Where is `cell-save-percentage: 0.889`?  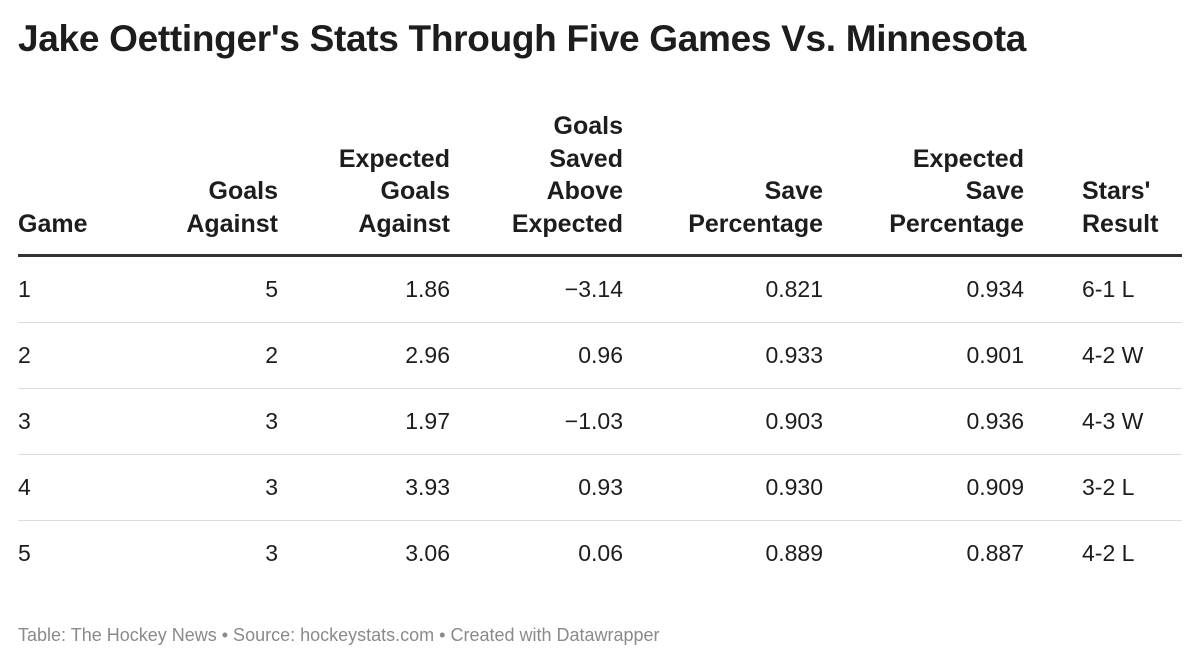
cell-save-percentage: 0.889 is located at coordinates (794, 553).